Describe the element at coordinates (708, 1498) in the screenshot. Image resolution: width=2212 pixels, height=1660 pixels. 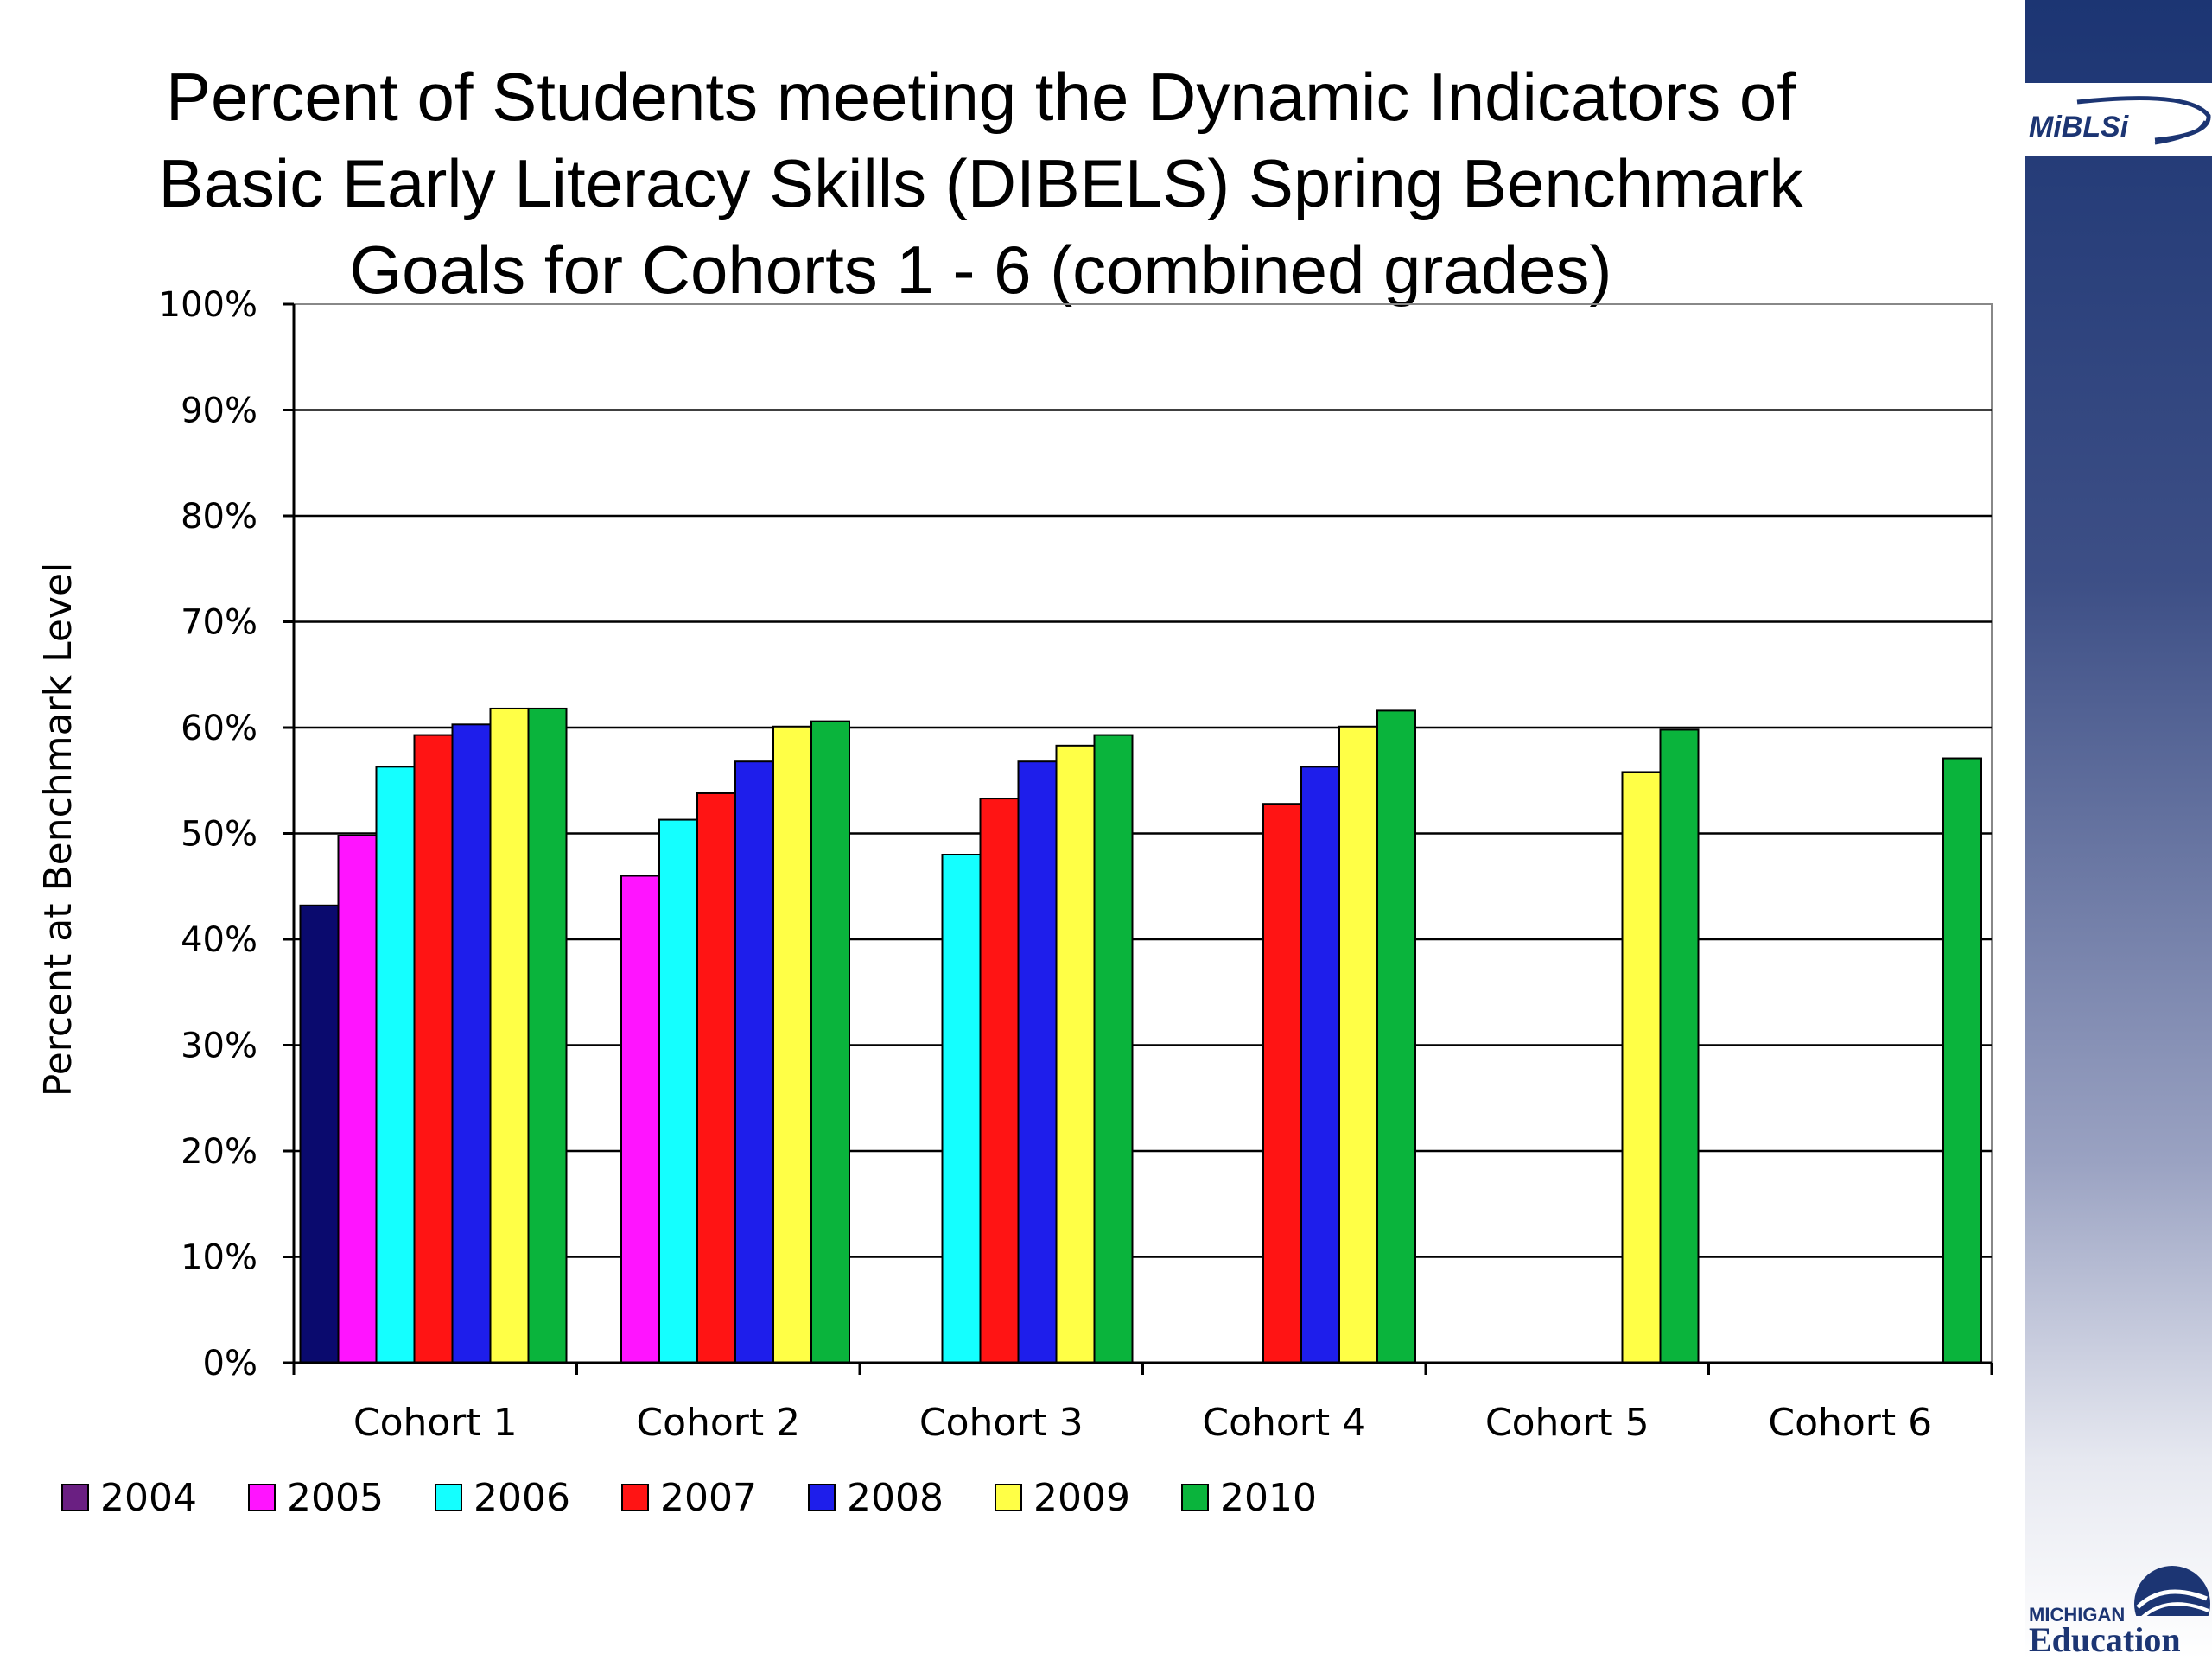
I see `legend-label: 2007` at that location.